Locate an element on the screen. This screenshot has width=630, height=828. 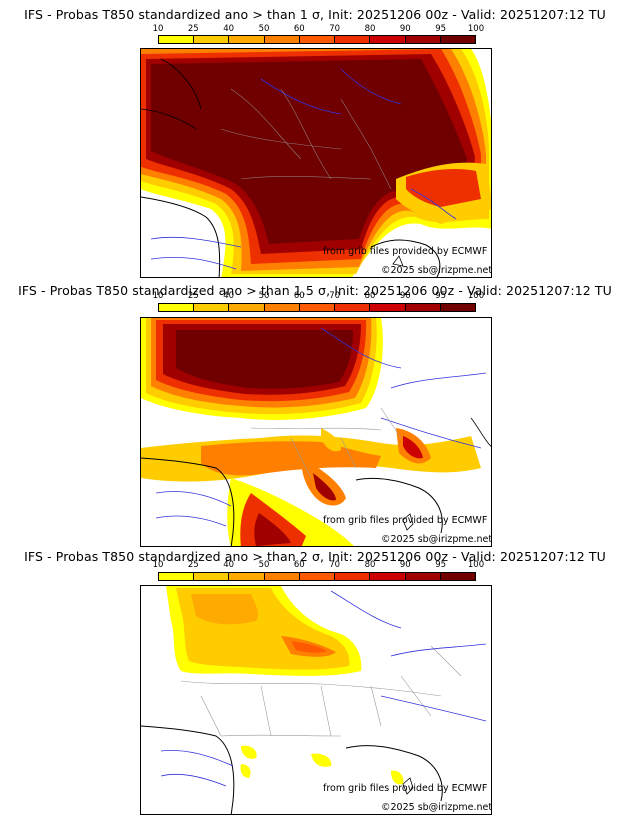
panel-2-colorbar-ticks: 10 25 40 50 60 70 80 90 95 100 is located at coordinates (319, 296).